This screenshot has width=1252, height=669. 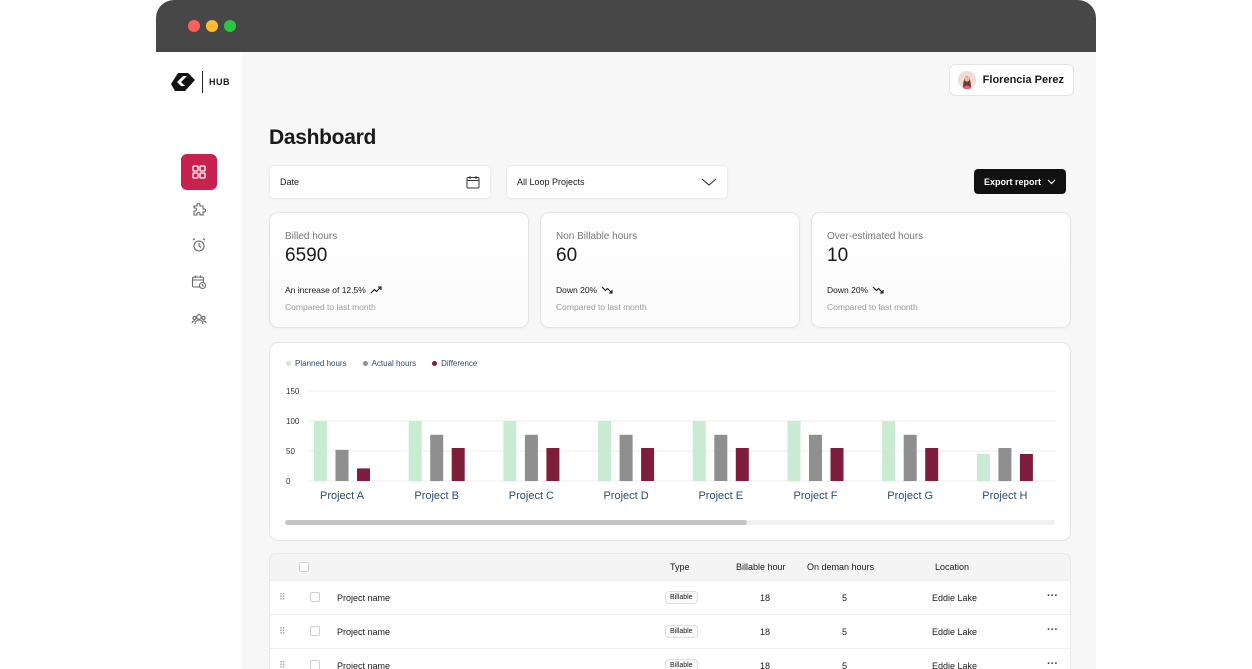 I want to click on export-report-button: Export report, so click(x=1020, y=181).